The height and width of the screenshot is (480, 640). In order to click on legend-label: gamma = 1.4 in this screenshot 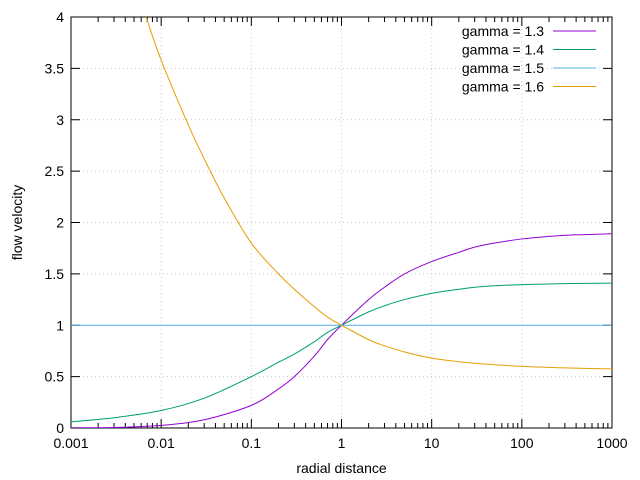, I will do `click(503, 50)`.